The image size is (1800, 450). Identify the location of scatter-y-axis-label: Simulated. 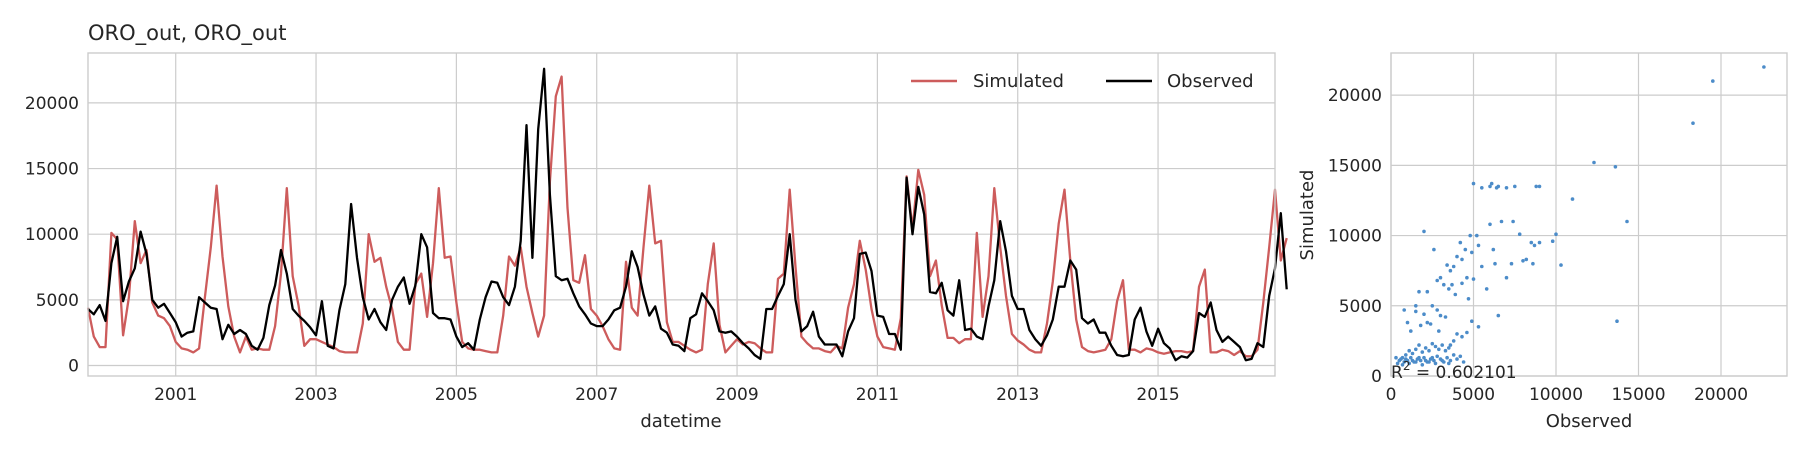
(1307, 215).